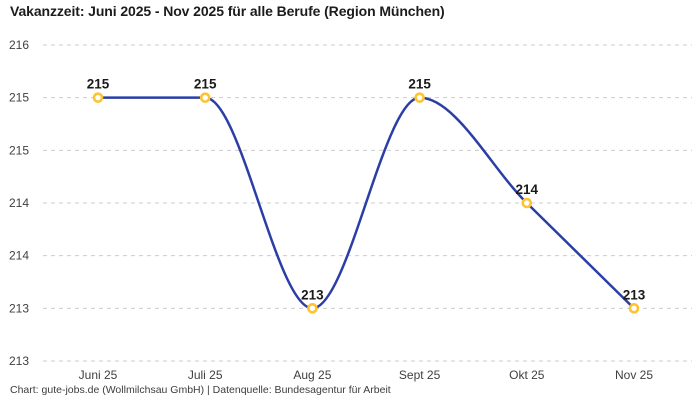 The image size is (700, 400). What do you see at coordinates (205, 375) in the screenshot?
I see `x-axis-tick-label: Juli 25` at bounding box center [205, 375].